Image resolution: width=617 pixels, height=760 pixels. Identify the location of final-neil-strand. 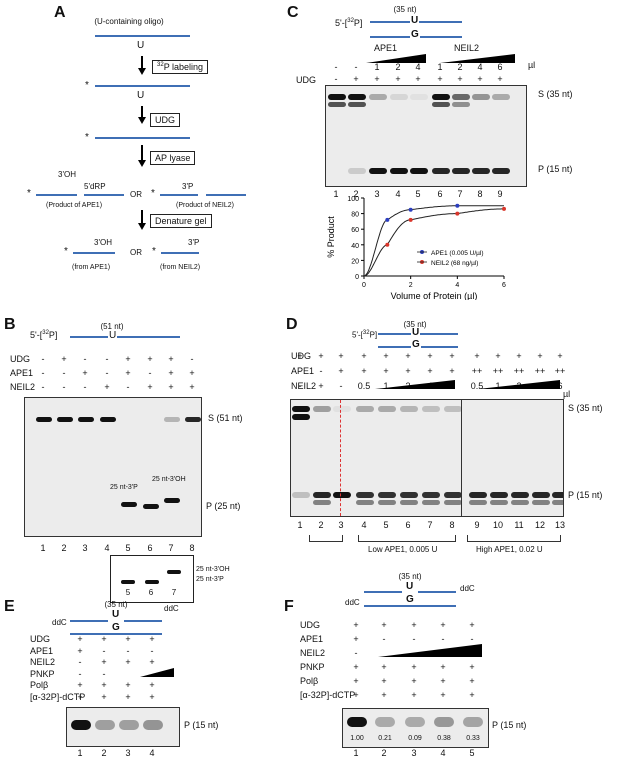
(180, 253).